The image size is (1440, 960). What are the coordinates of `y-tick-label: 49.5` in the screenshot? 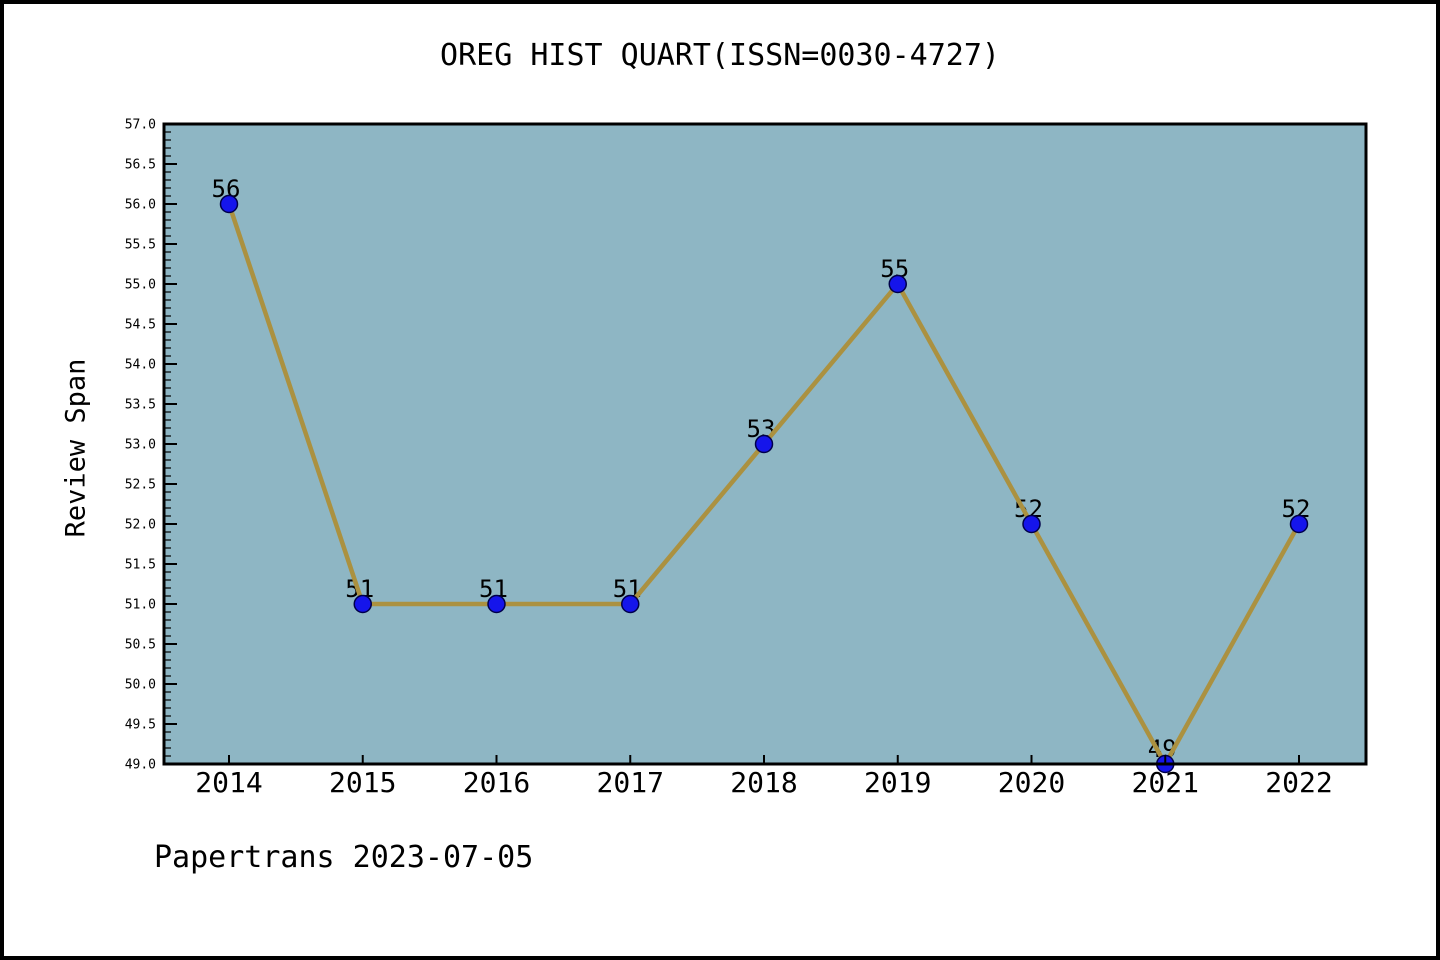 It's located at (140, 725).